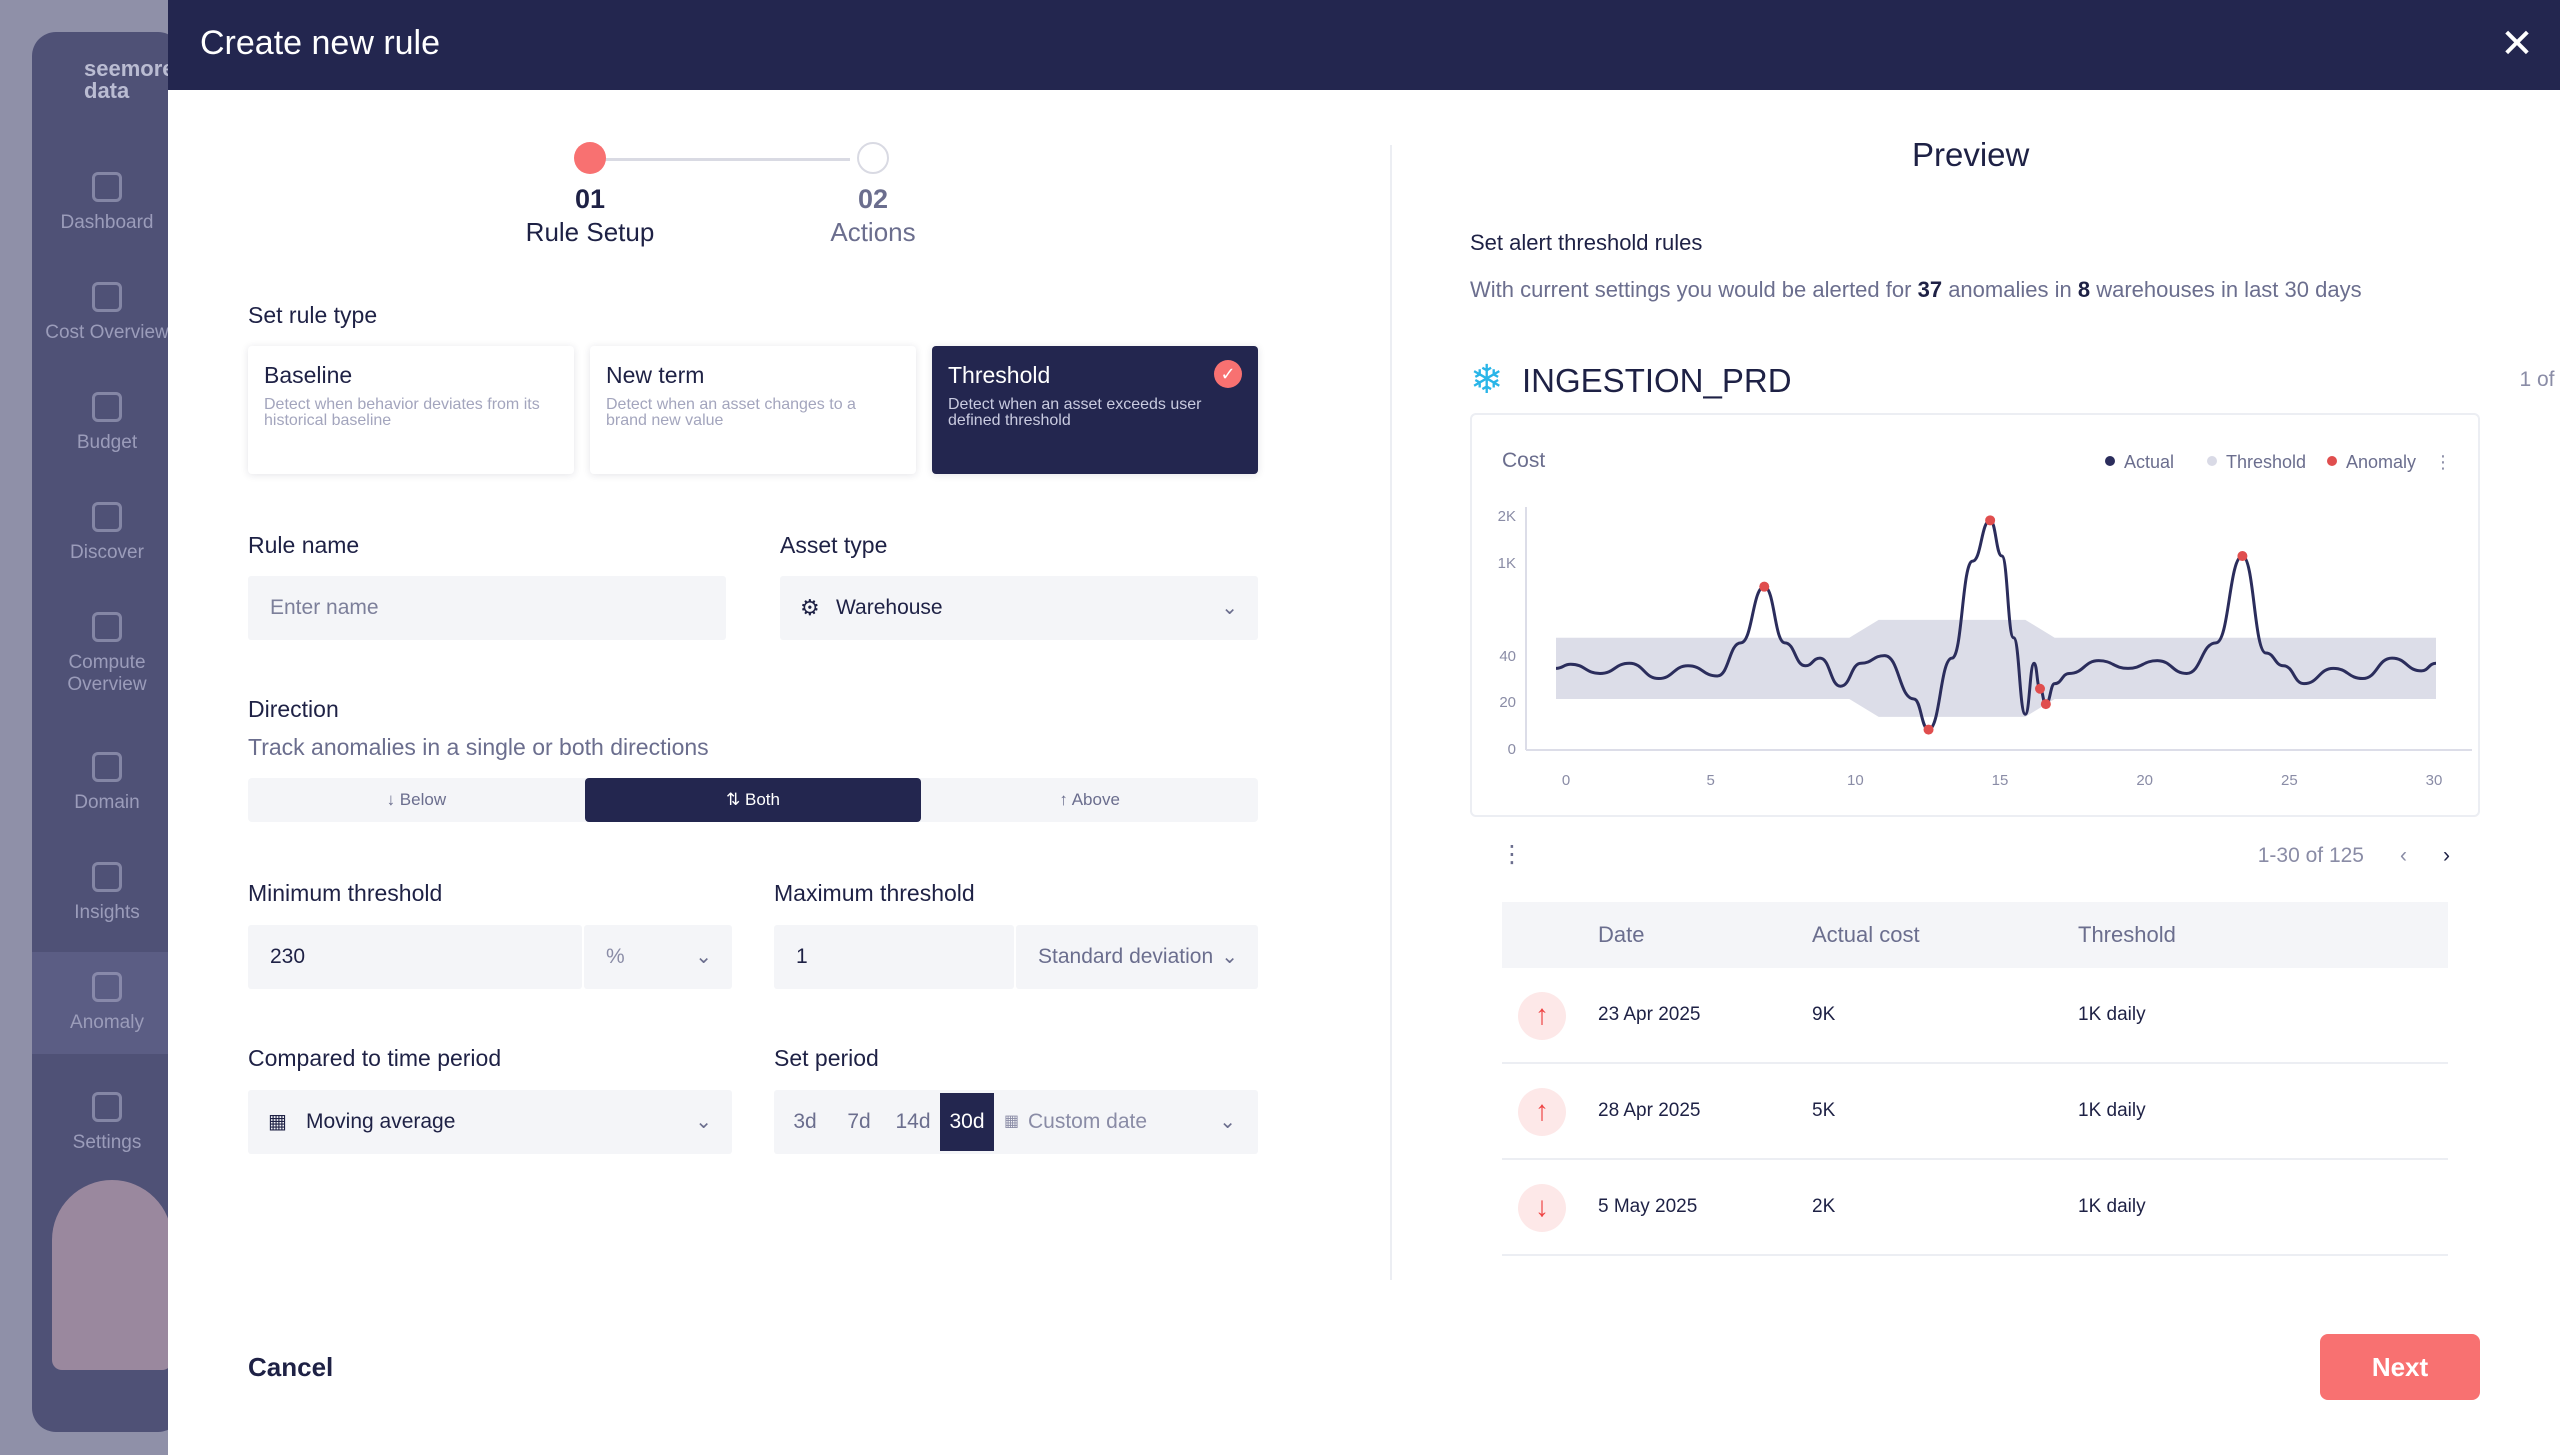 The width and height of the screenshot is (2560, 1455). I want to click on modal-title: Create new rule, so click(320, 43).